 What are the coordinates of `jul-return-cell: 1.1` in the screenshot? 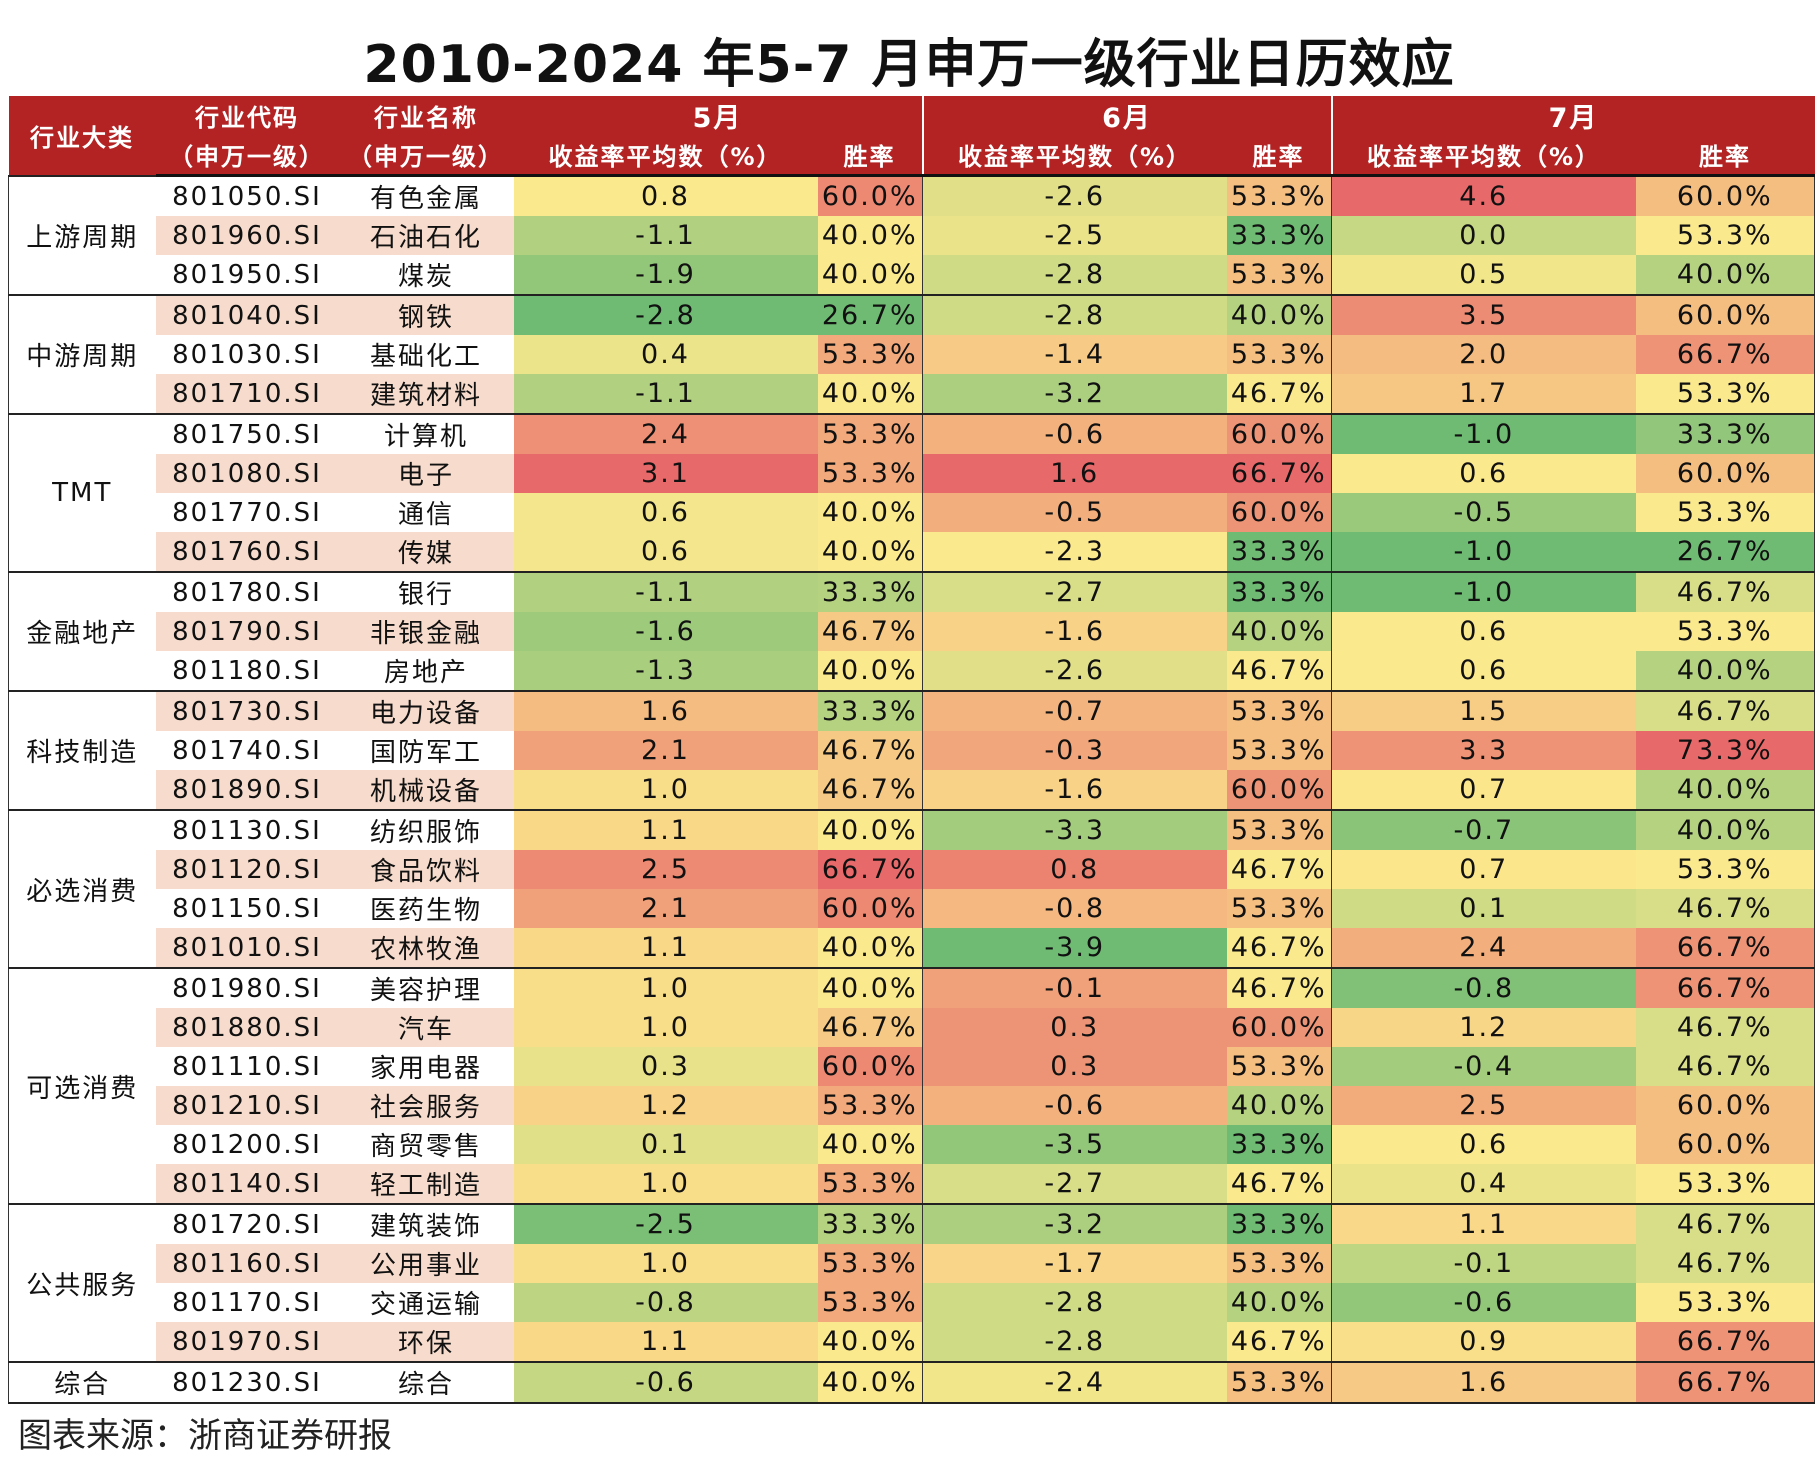 It's located at (1483, 1223).